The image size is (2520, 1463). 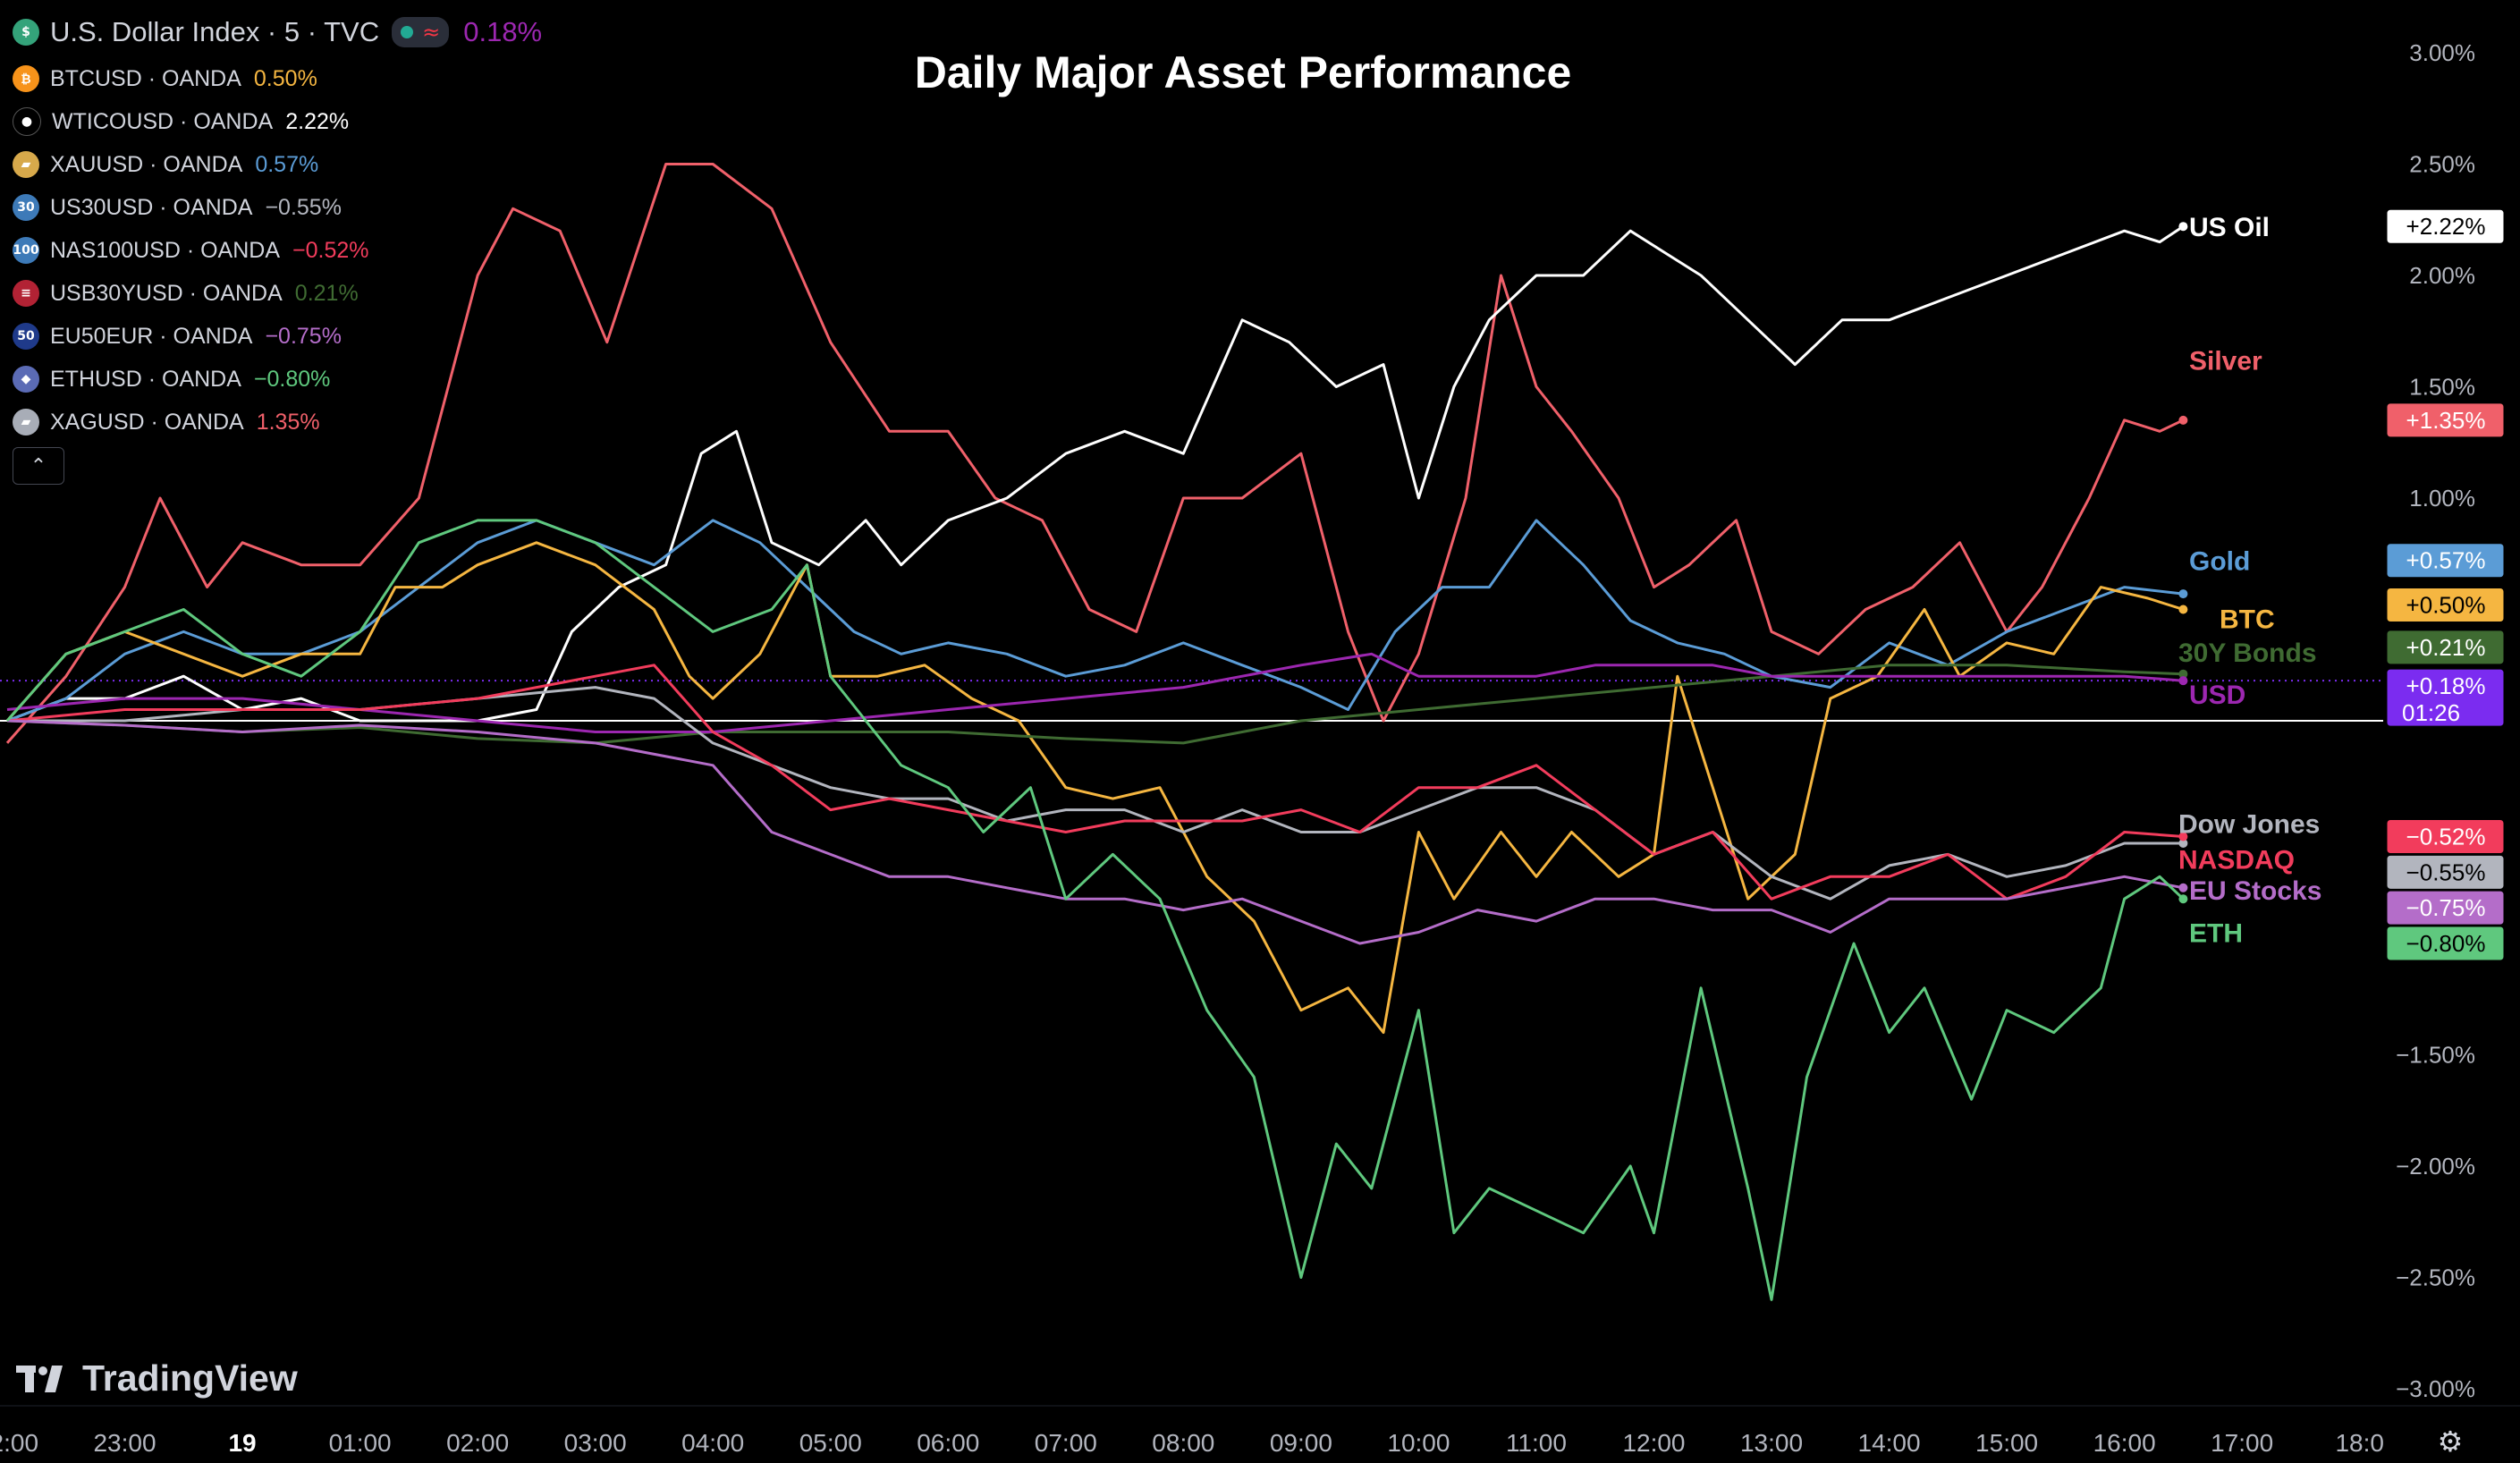 What do you see at coordinates (124, 1443) in the screenshot?
I see `time-tick-label: 23:00` at bounding box center [124, 1443].